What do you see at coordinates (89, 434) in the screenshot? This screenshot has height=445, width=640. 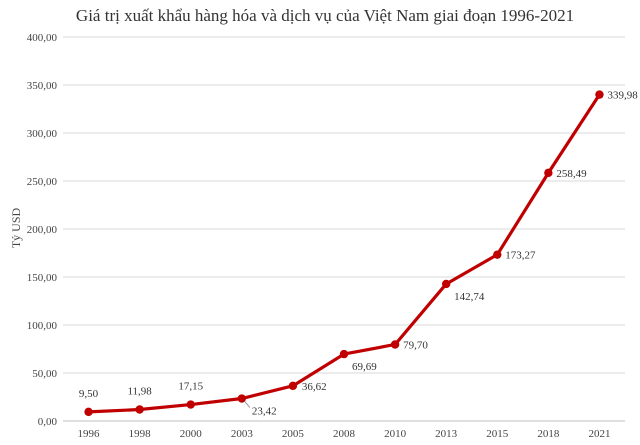 I see `x-tick-label: 1996` at bounding box center [89, 434].